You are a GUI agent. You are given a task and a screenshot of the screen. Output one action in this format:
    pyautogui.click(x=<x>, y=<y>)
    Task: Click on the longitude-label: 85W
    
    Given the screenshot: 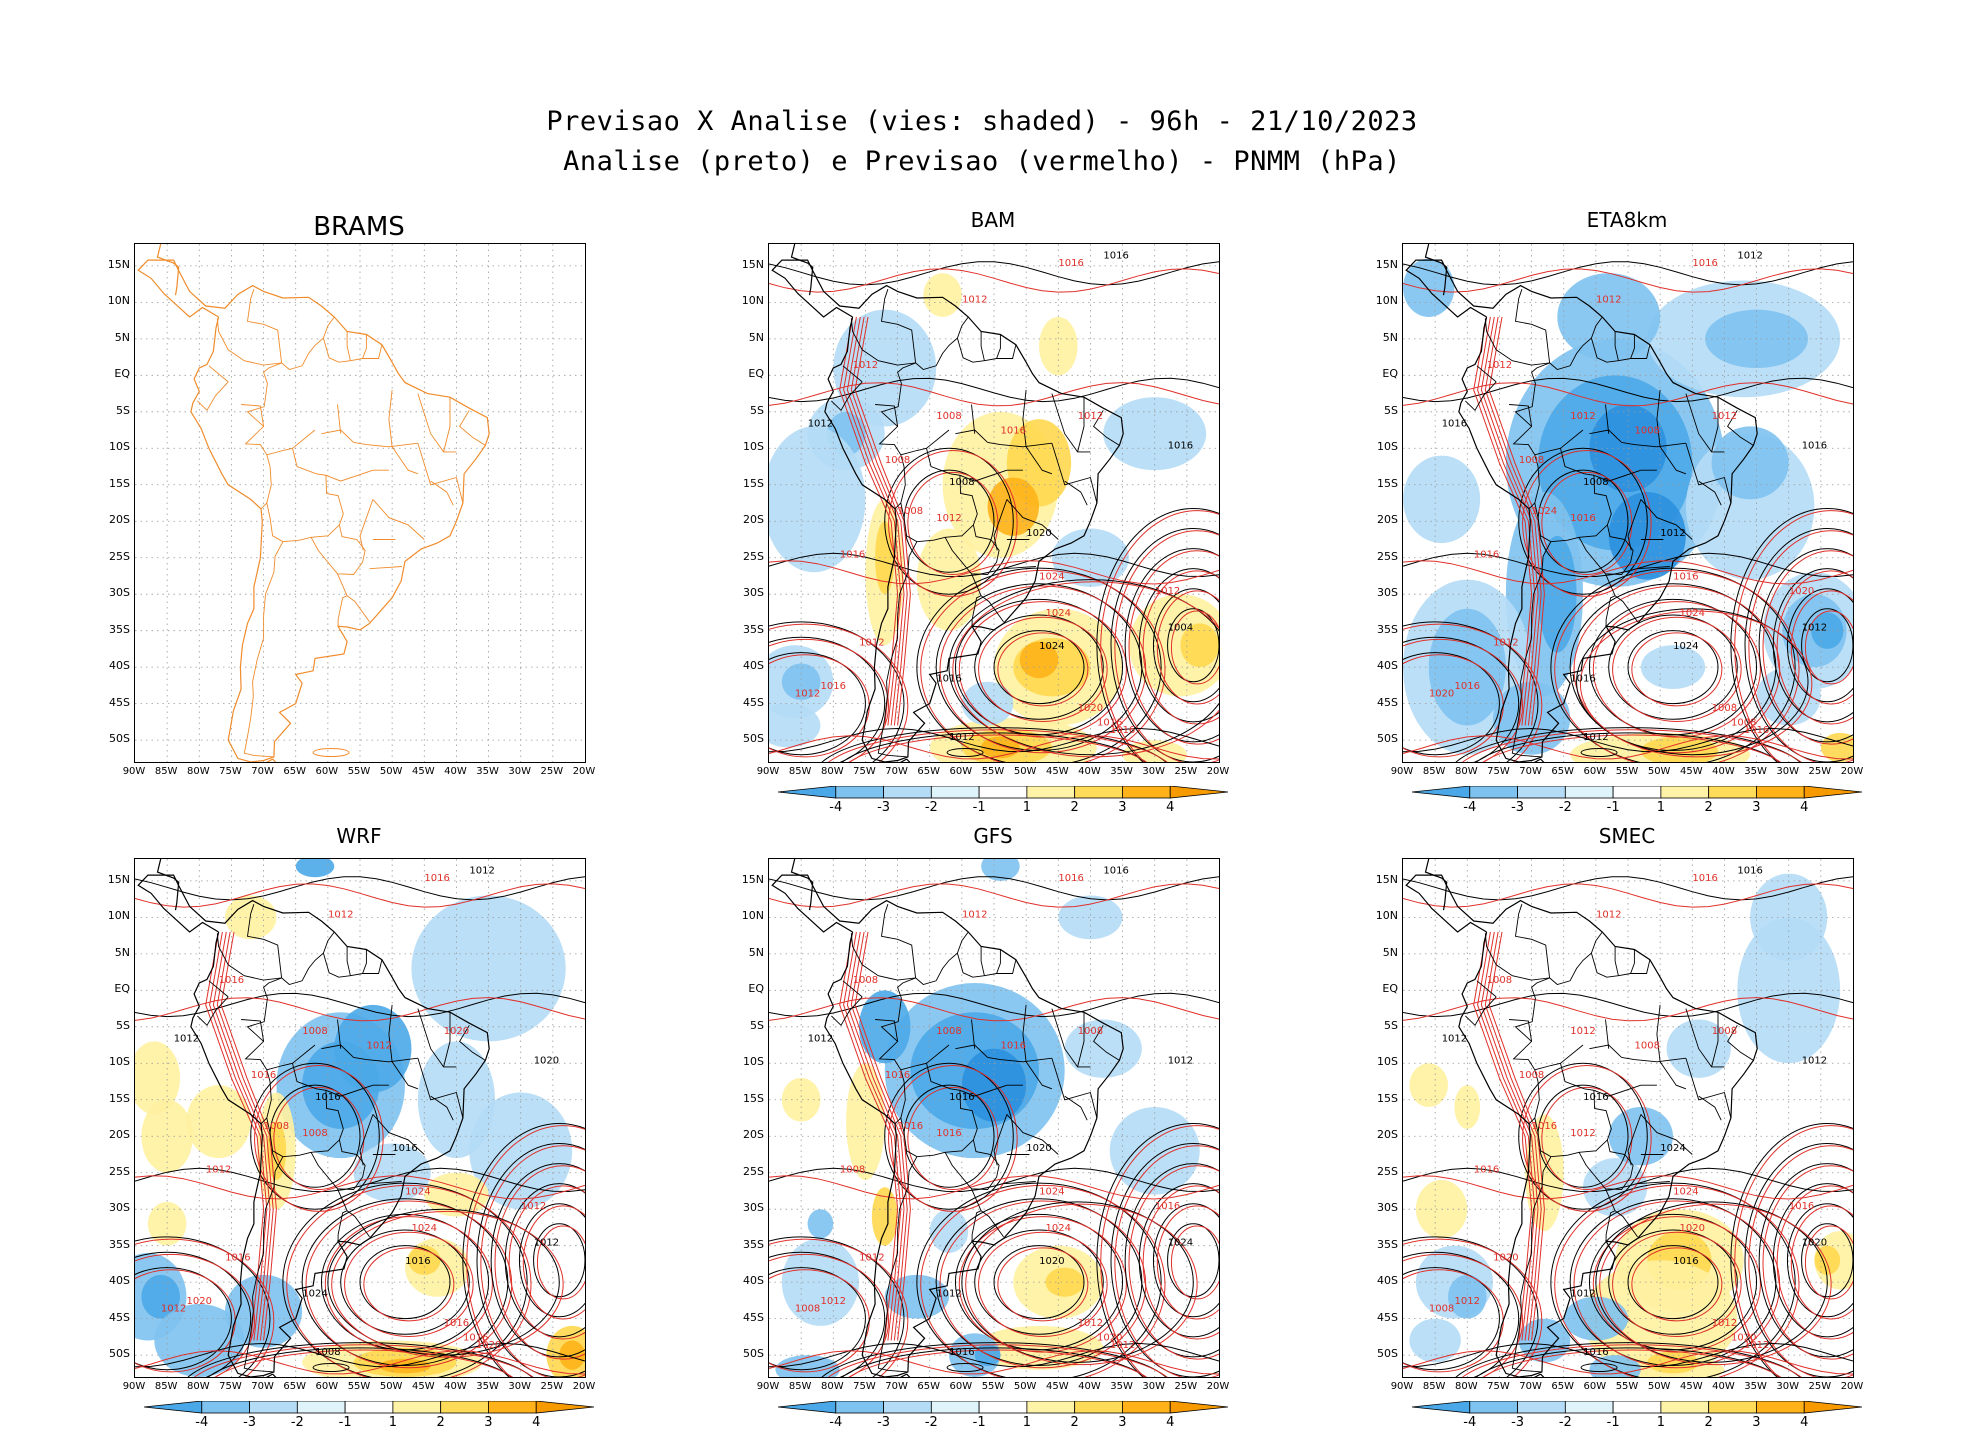 What is the action you would take?
    pyautogui.click(x=800, y=771)
    